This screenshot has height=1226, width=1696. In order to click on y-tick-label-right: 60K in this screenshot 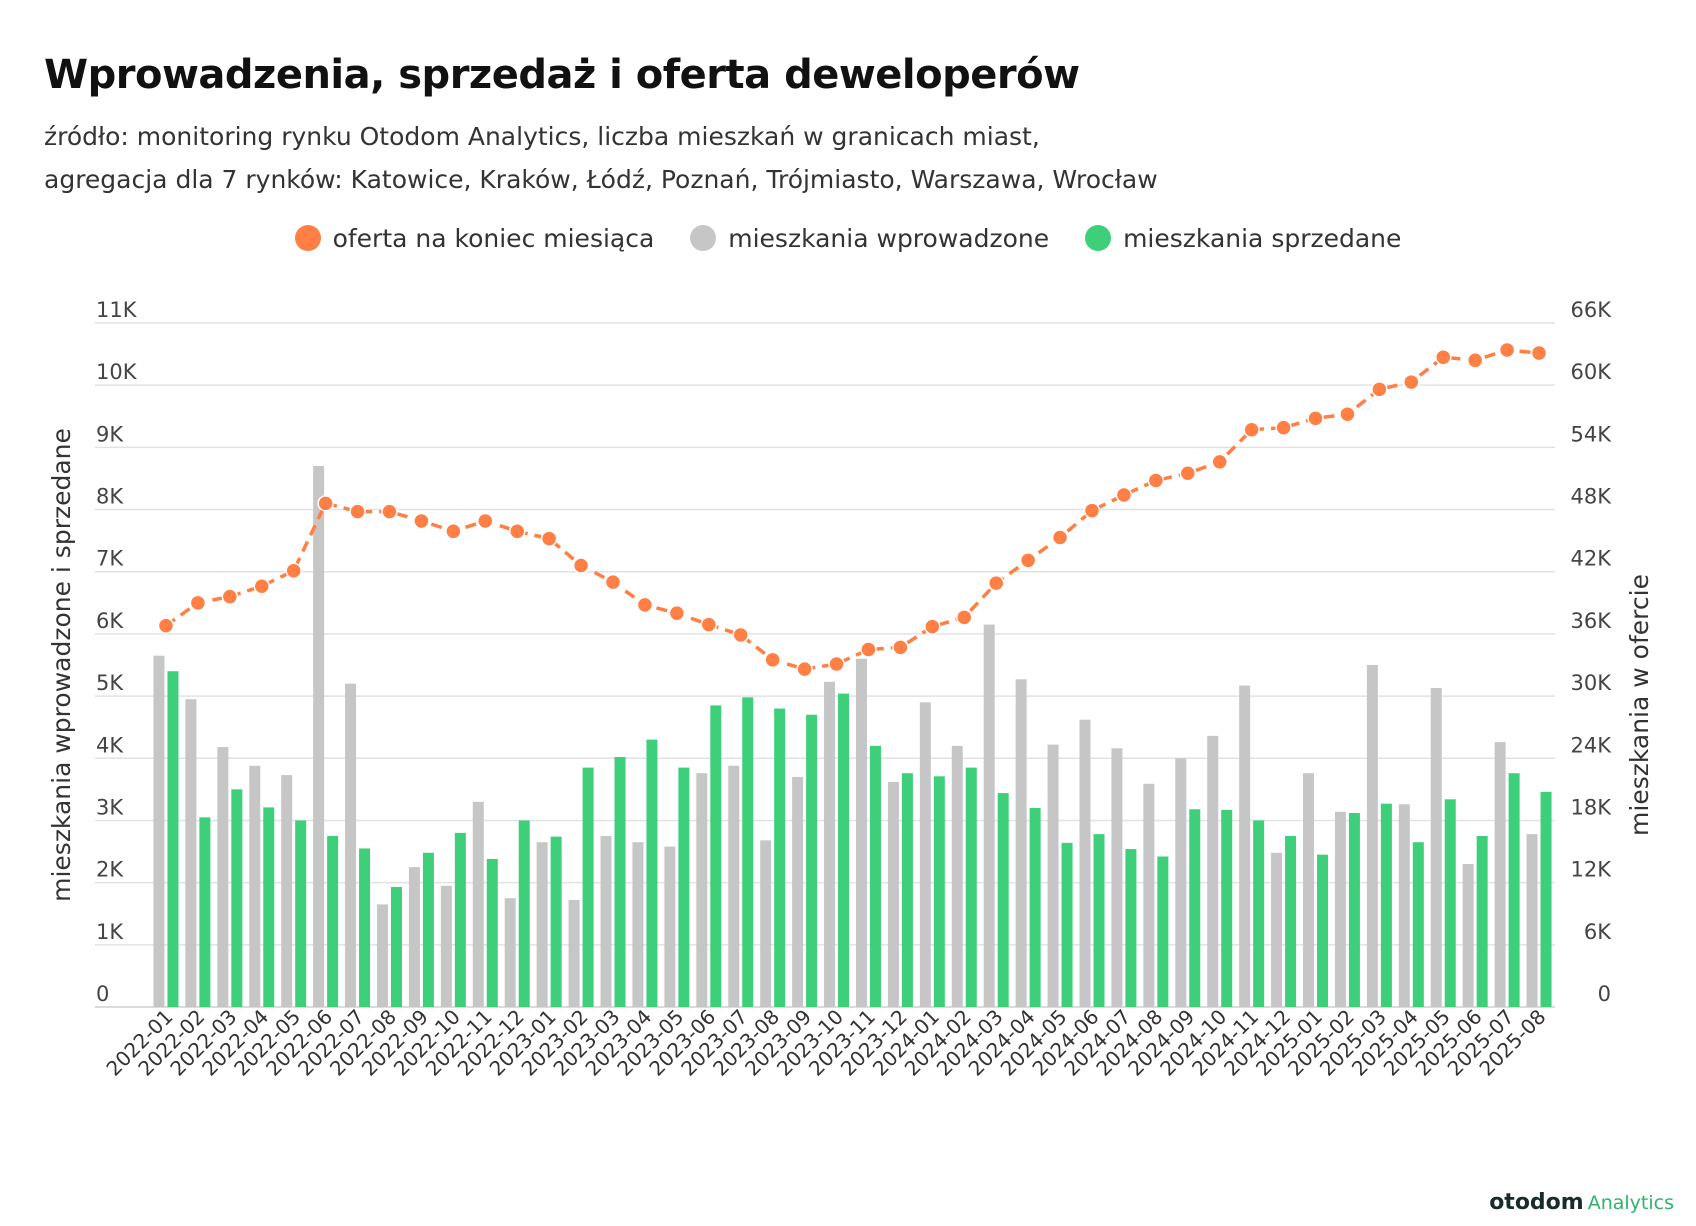, I will do `click(1592, 372)`.